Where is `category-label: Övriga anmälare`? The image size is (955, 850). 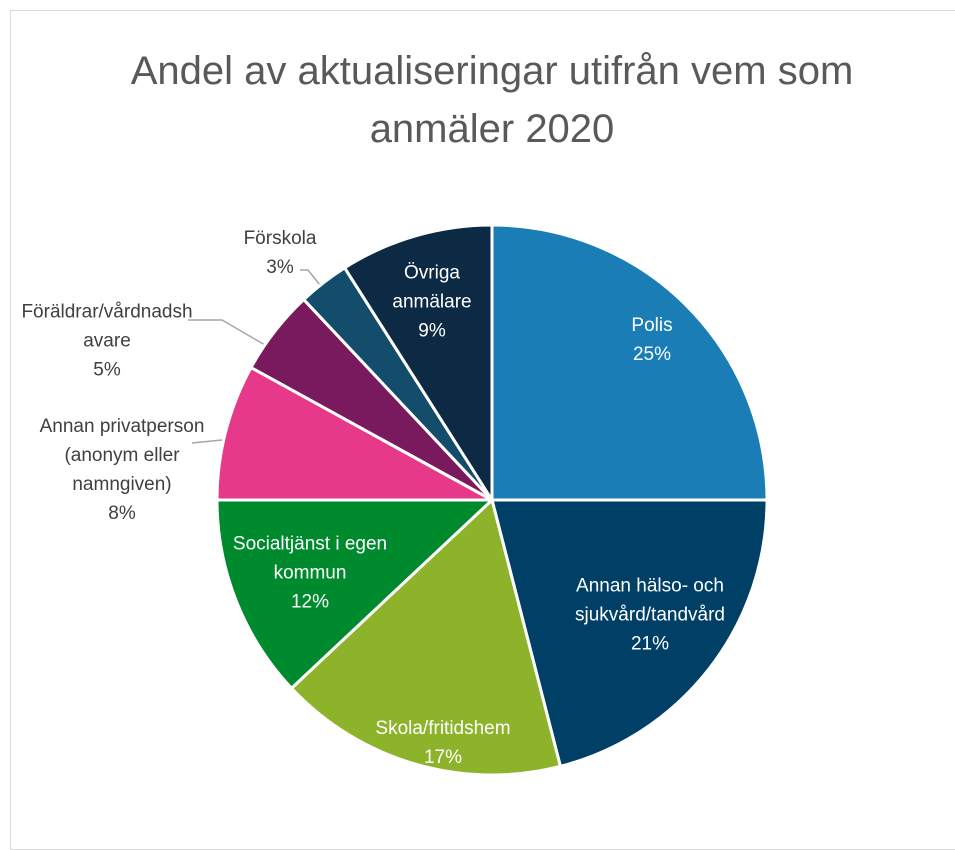 category-label: Övriga anmälare is located at coordinates (432, 287).